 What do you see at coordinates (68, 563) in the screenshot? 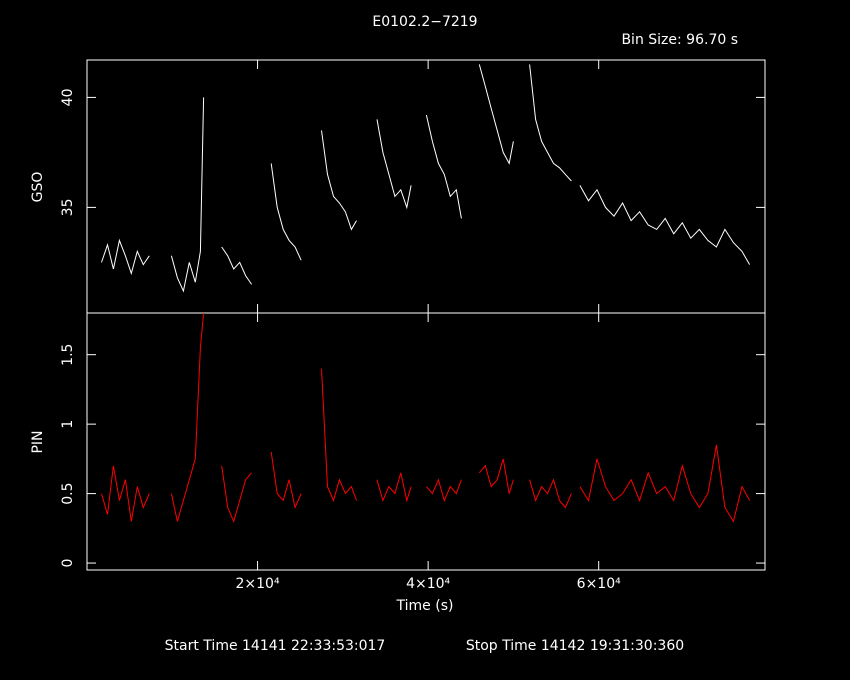
I see `y-tick-label: 0` at bounding box center [68, 563].